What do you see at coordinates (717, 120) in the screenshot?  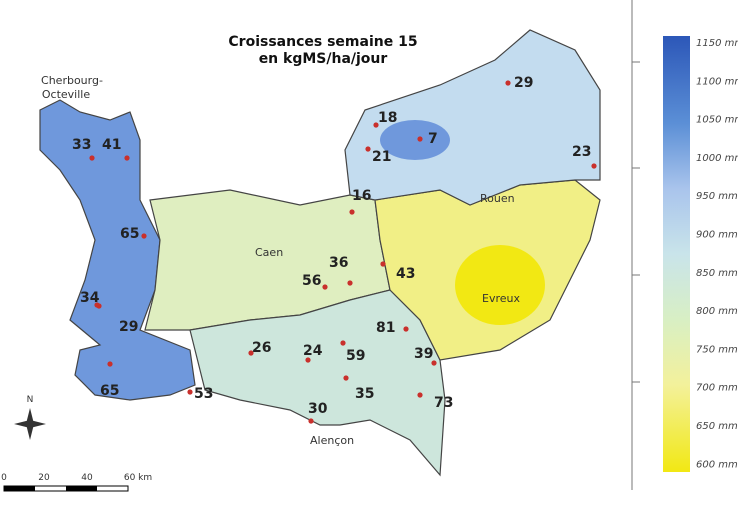 I see `legend-label: 1050 mm` at bounding box center [717, 120].